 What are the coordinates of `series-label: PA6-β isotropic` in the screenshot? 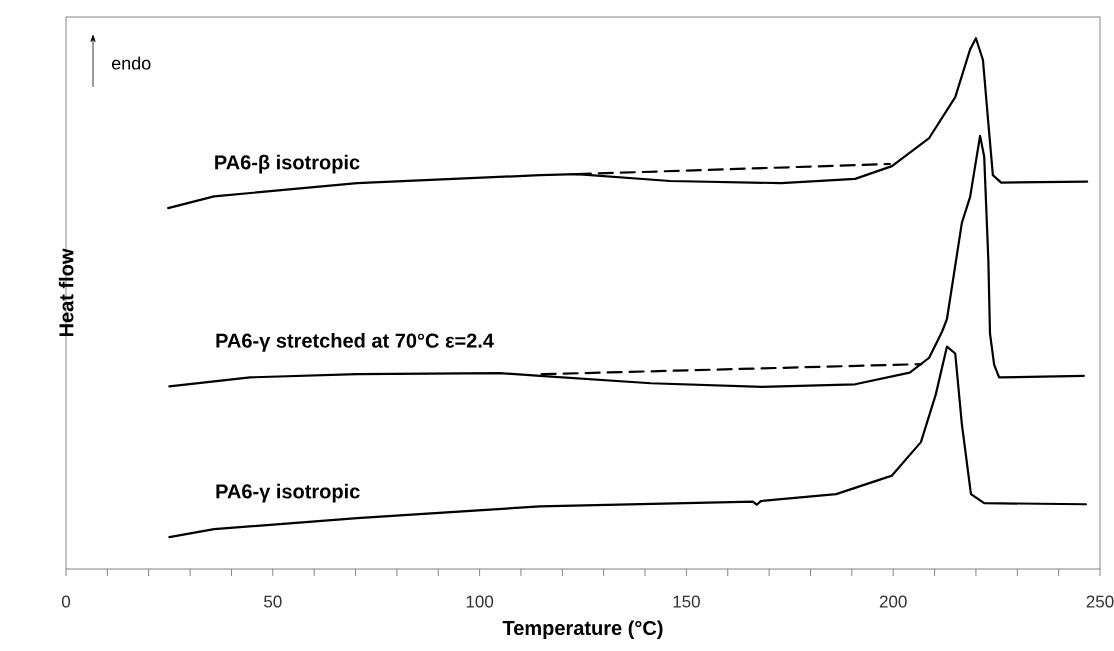 It's located at (287, 164).